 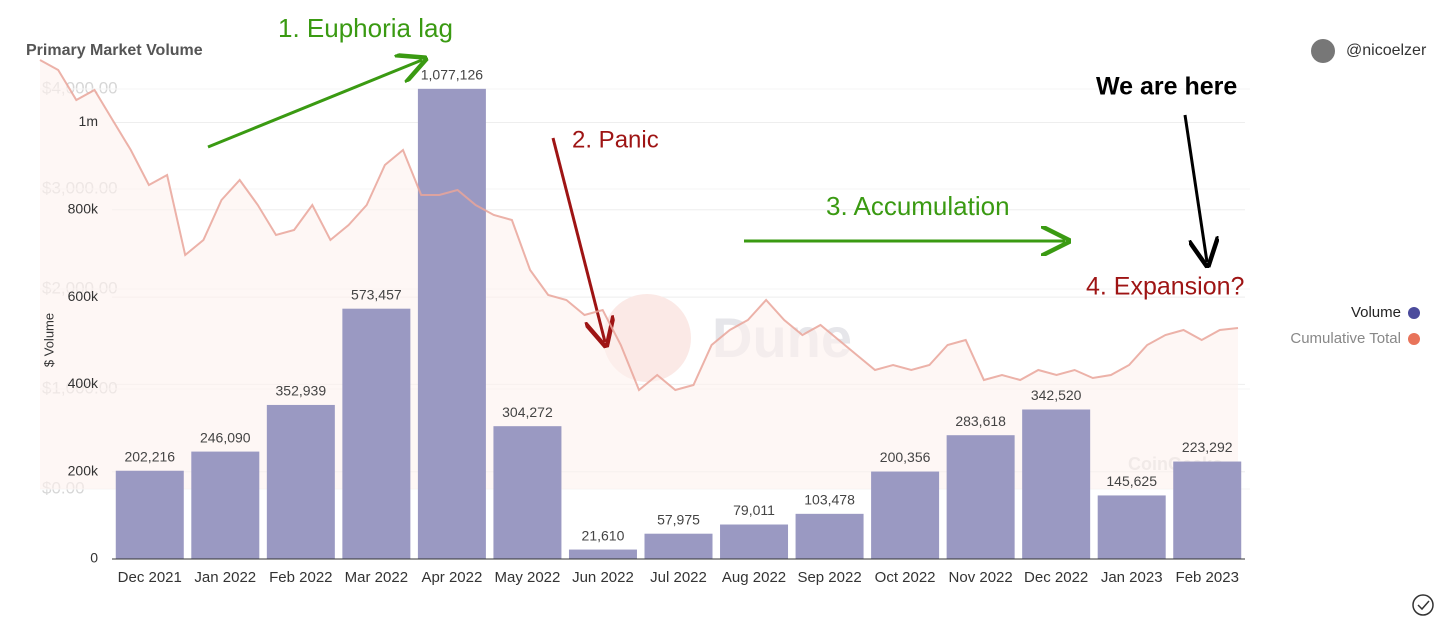 I want to click on author: @nicoelzer, so click(x=1386, y=50).